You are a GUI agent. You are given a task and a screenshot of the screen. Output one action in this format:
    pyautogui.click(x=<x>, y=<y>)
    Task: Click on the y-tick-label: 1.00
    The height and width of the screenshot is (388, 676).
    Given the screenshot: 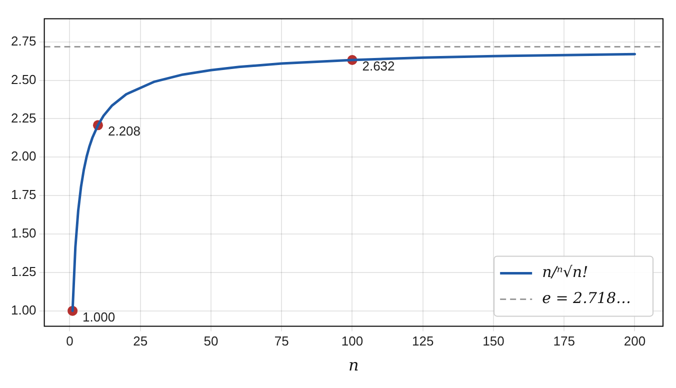 What is the action you would take?
    pyautogui.click(x=23, y=310)
    